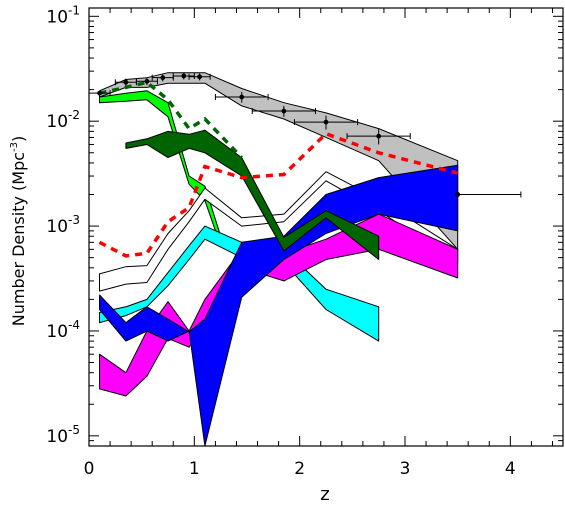  What do you see at coordinates (63, 120) in the screenshot?
I see `y-tick-label: 10⁻²` at bounding box center [63, 120].